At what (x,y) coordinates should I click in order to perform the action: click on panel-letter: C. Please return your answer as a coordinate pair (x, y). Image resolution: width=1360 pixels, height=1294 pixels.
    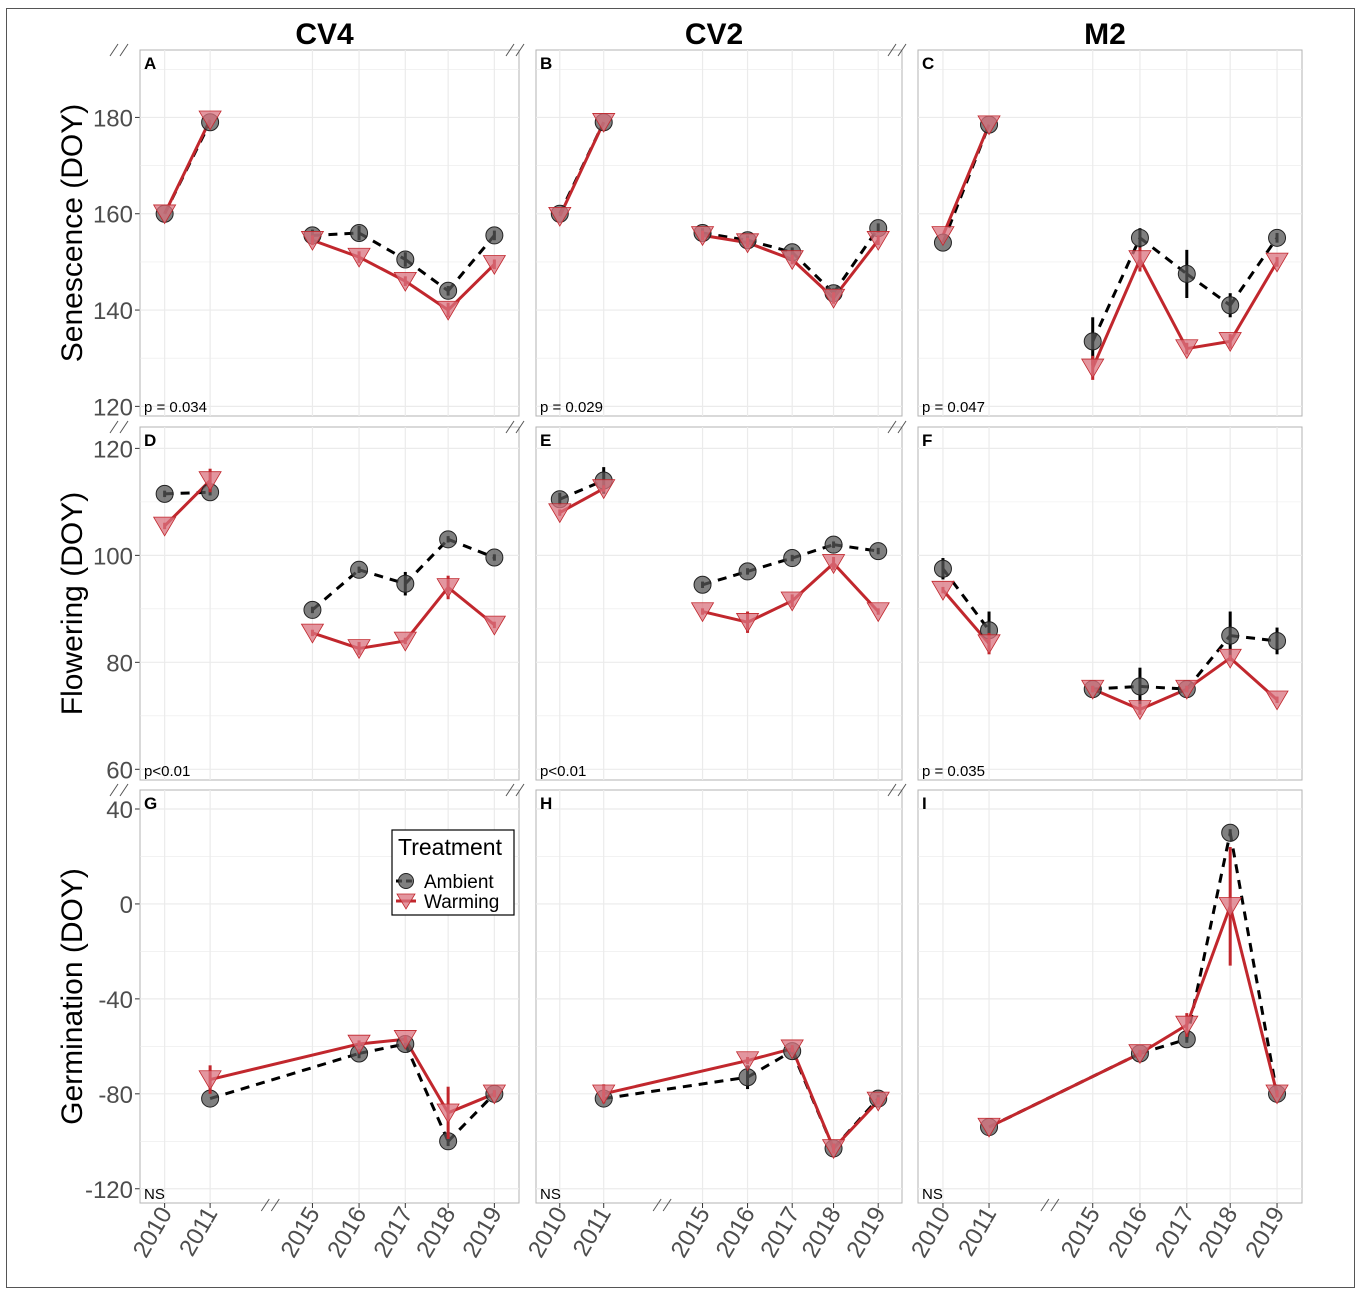
    Looking at the image, I should click on (928, 63).